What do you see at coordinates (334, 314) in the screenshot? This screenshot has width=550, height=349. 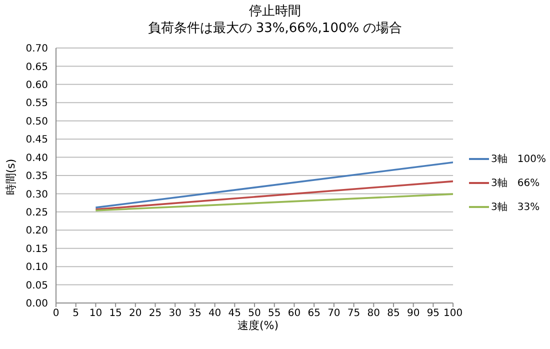 I see `x-tick-label: 70` at bounding box center [334, 314].